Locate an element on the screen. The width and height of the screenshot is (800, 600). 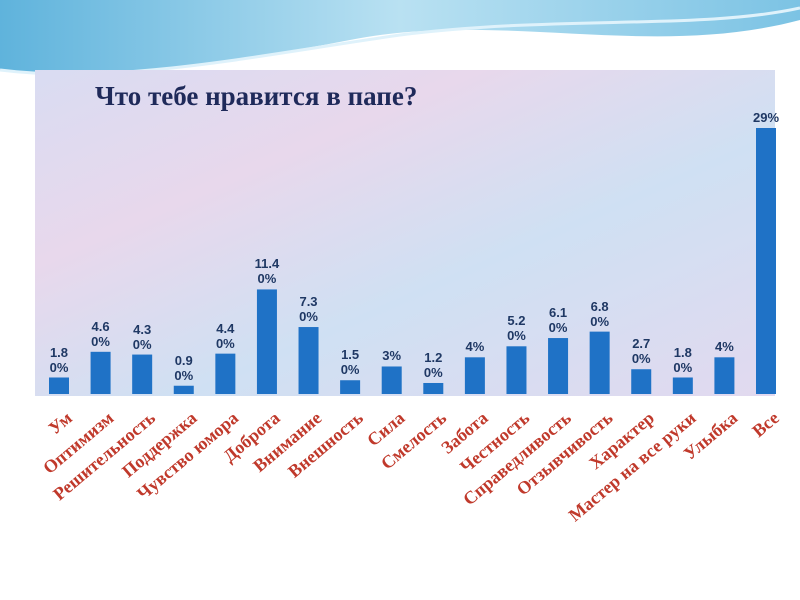
value-label: 0.90% is located at coordinates (184, 367).